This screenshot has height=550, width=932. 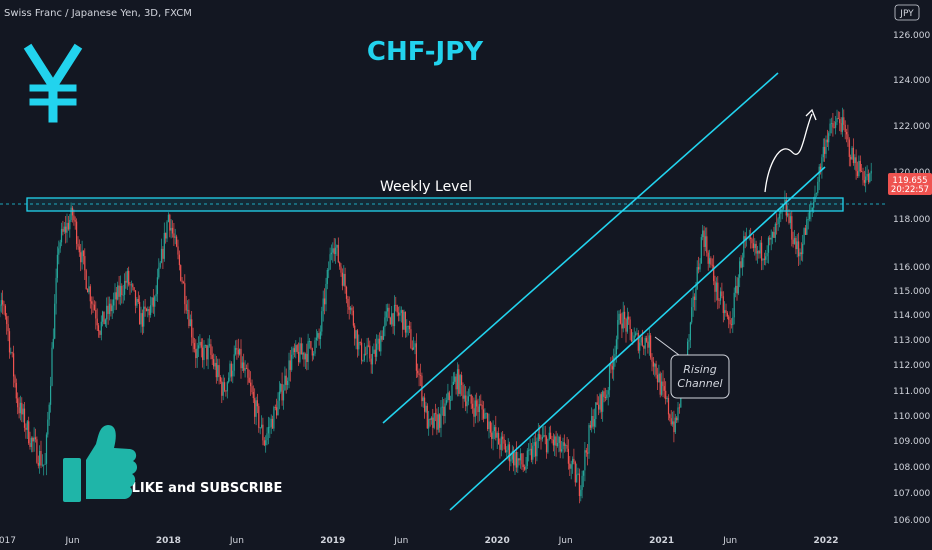 What do you see at coordinates (207, 488) in the screenshot?
I see `cta-label: LIKE and SUBSCRIBE` at bounding box center [207, 488].